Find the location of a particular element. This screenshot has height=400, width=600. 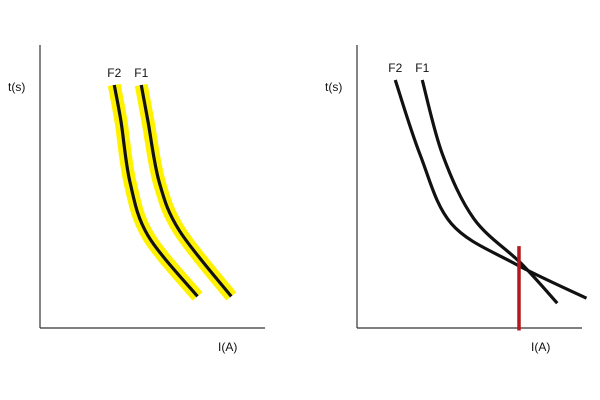

right-x-axis-label: I(A) is located at coordinates (540, 347).